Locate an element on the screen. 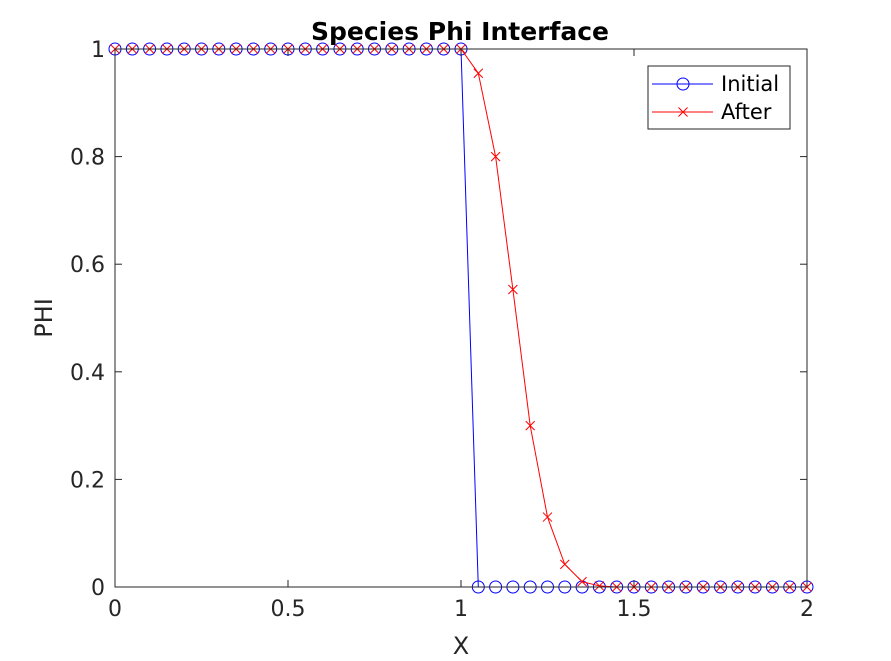 The width and height of the screenshot is (891, 661). chart-title: Species Phi Interface is located at coordinates (460, 31).